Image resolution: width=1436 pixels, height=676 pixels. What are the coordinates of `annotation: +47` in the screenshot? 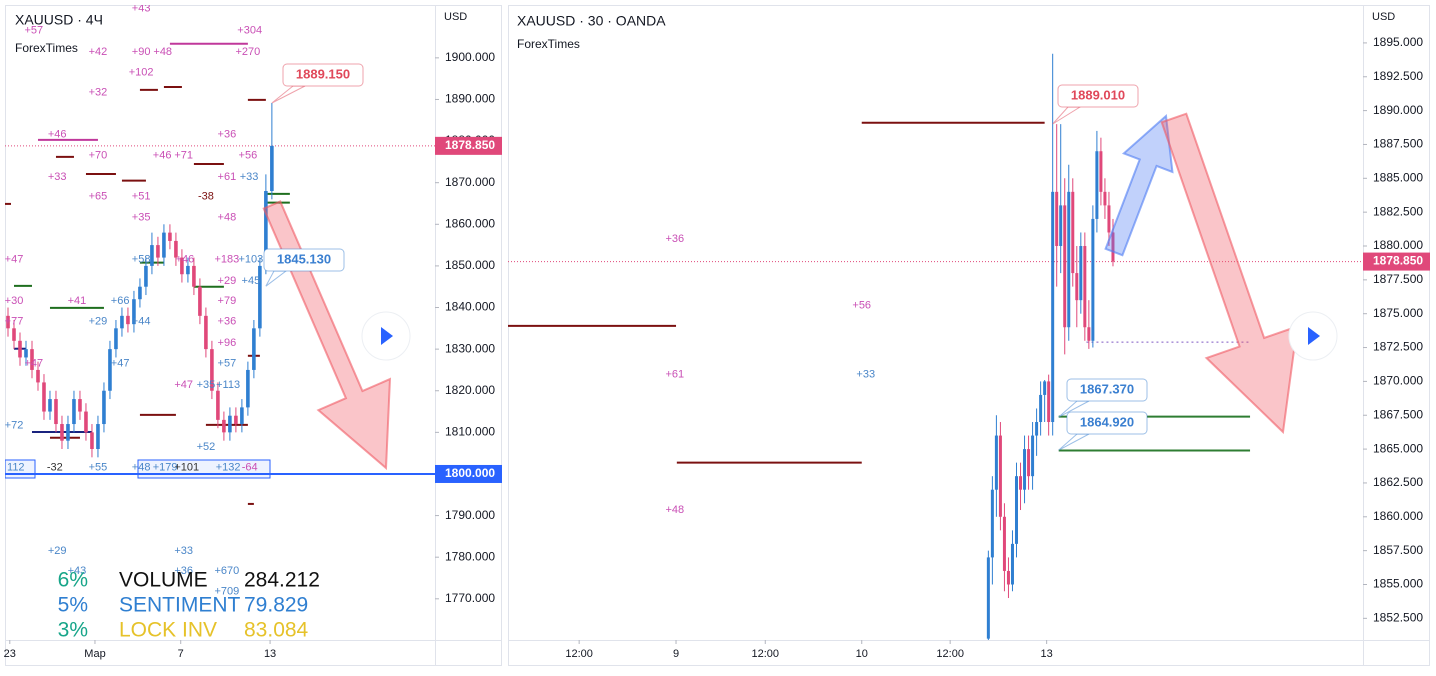 It's located at (183, 385).